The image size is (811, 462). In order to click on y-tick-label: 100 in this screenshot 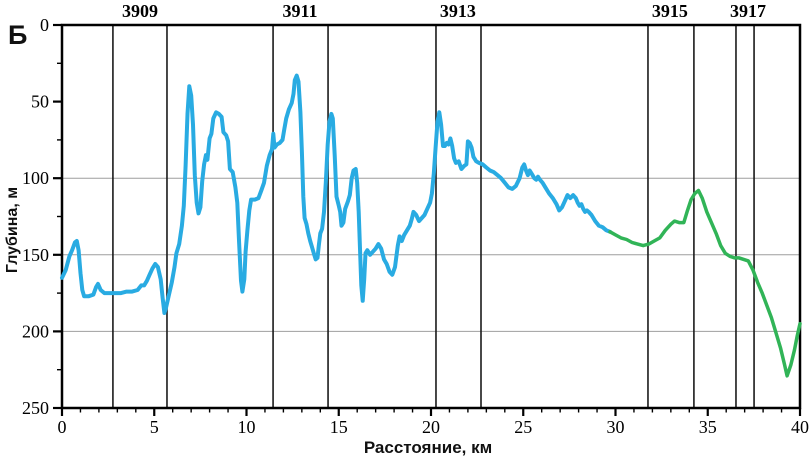, I will do `click(35, 178)`.